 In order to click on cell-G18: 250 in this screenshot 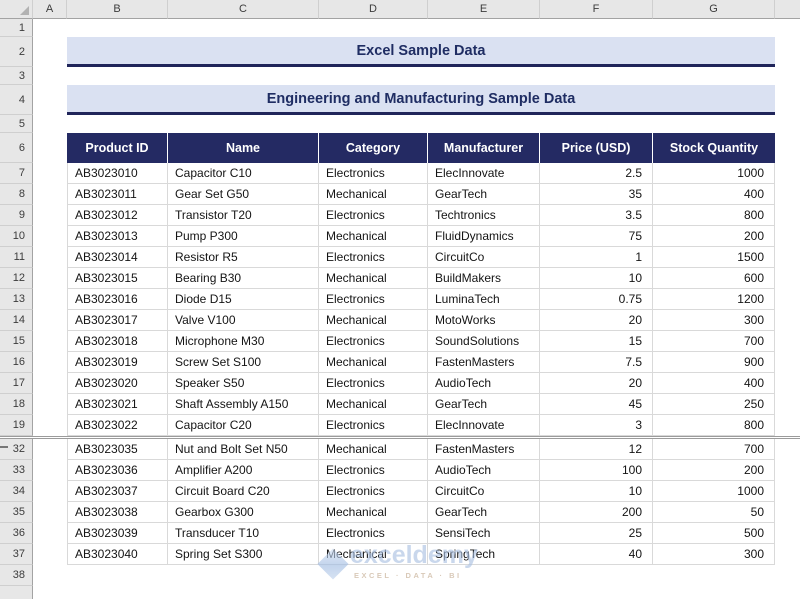, I will do `click(714, 404)`.